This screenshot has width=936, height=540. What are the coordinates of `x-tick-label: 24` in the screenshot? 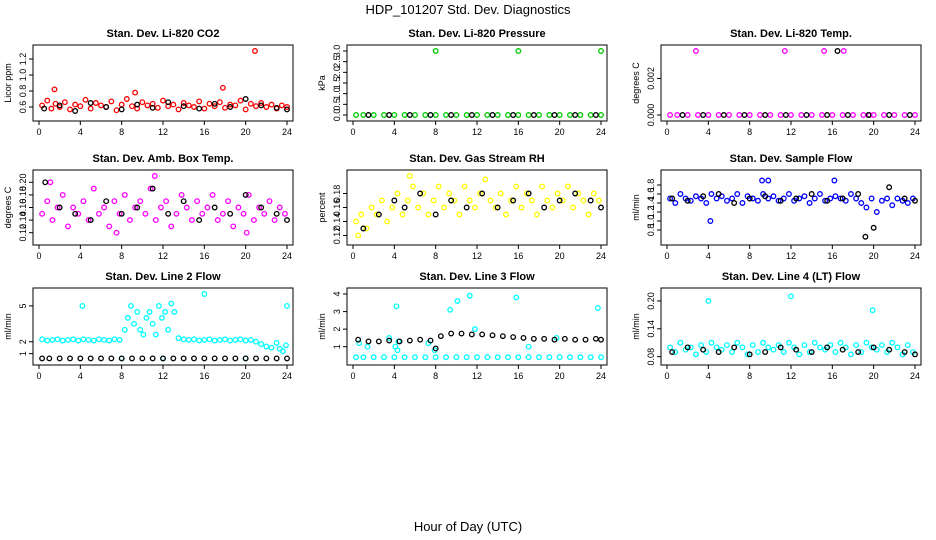 It's located at (287, 132).